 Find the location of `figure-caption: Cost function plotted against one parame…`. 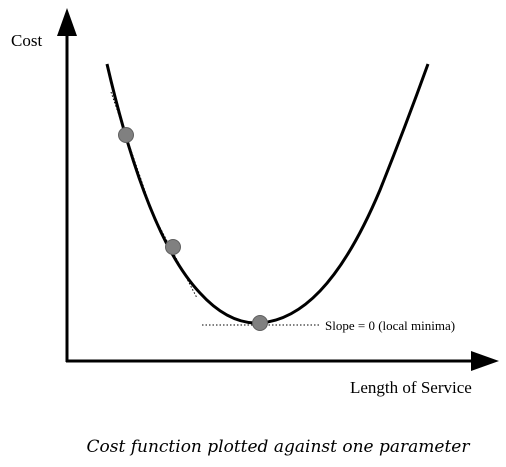

figure-caption: Cost function plotted against one parame… is located at coordinates (279, 447).